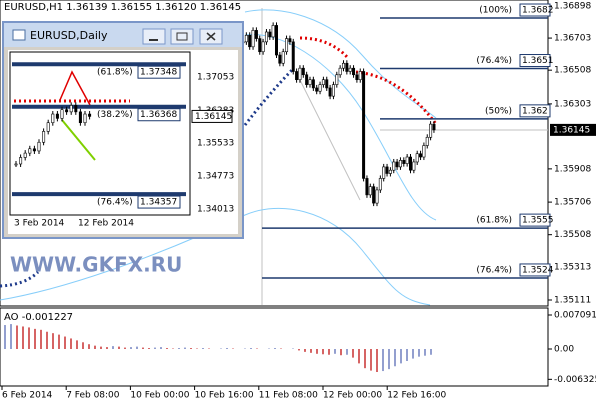 The image size is (596, 400). I want to click on inset-date: 3 Feb 2014, so click(39, 224).